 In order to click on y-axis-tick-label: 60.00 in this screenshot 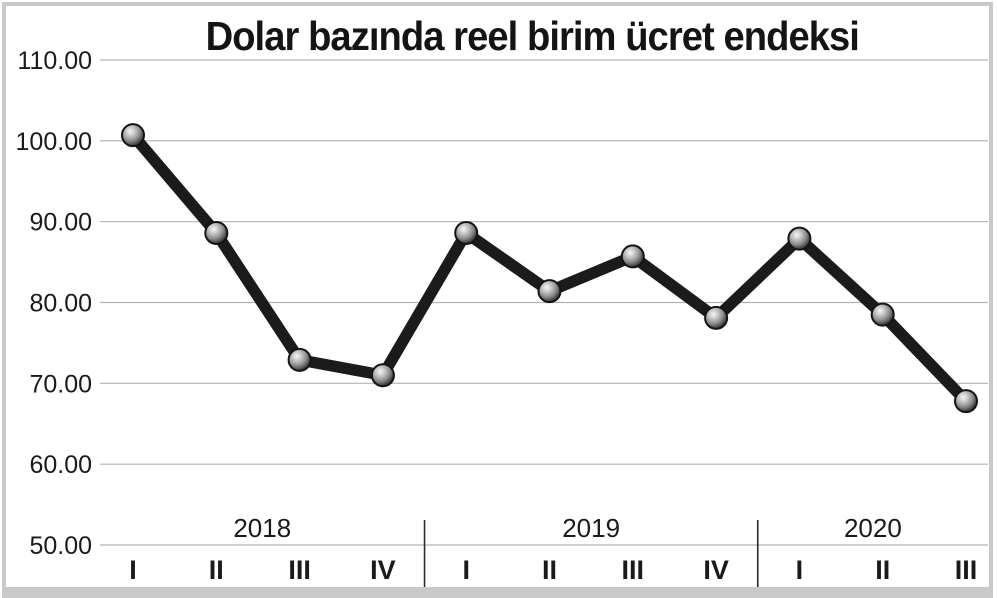, I will do `click(60, 465)`.